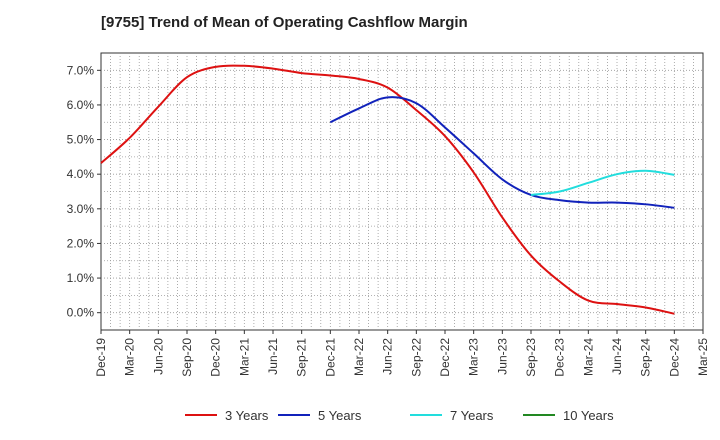 The image size is (720, 440). I want to click on legend-label-5-years: 5 Years, so click(340, 415).